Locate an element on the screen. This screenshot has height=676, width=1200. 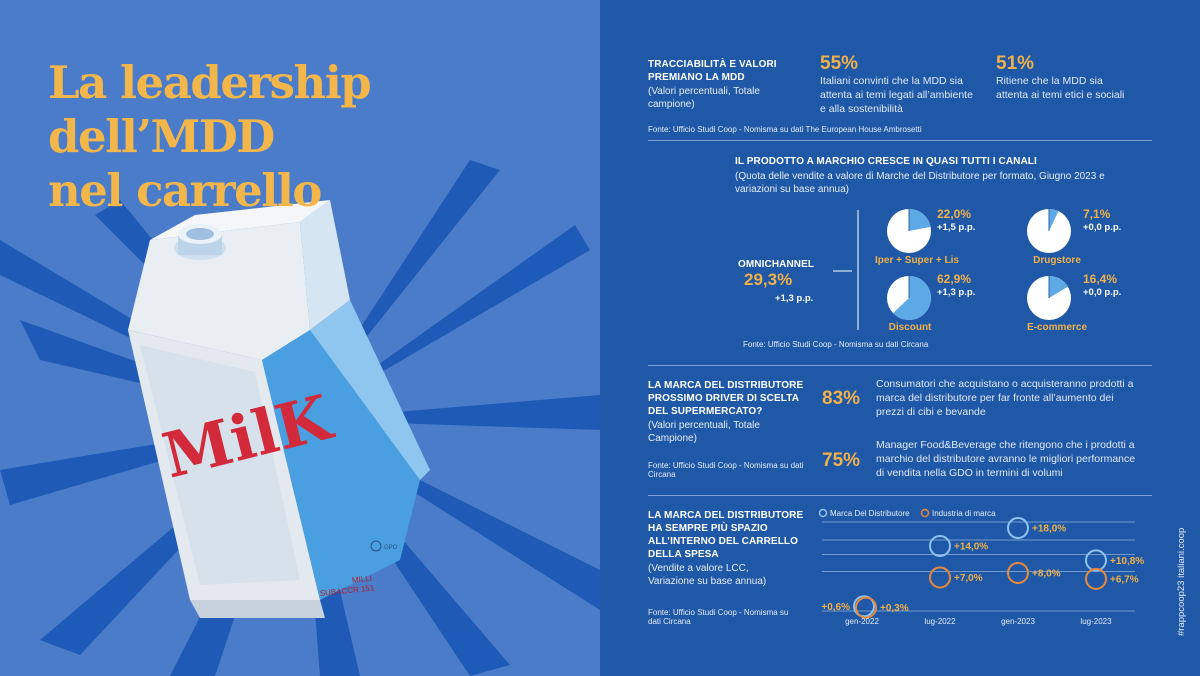
section4-source-line-1: Fonte: Ufficio Studi Coop - Nomisma su is located at coordinates (718, 612).